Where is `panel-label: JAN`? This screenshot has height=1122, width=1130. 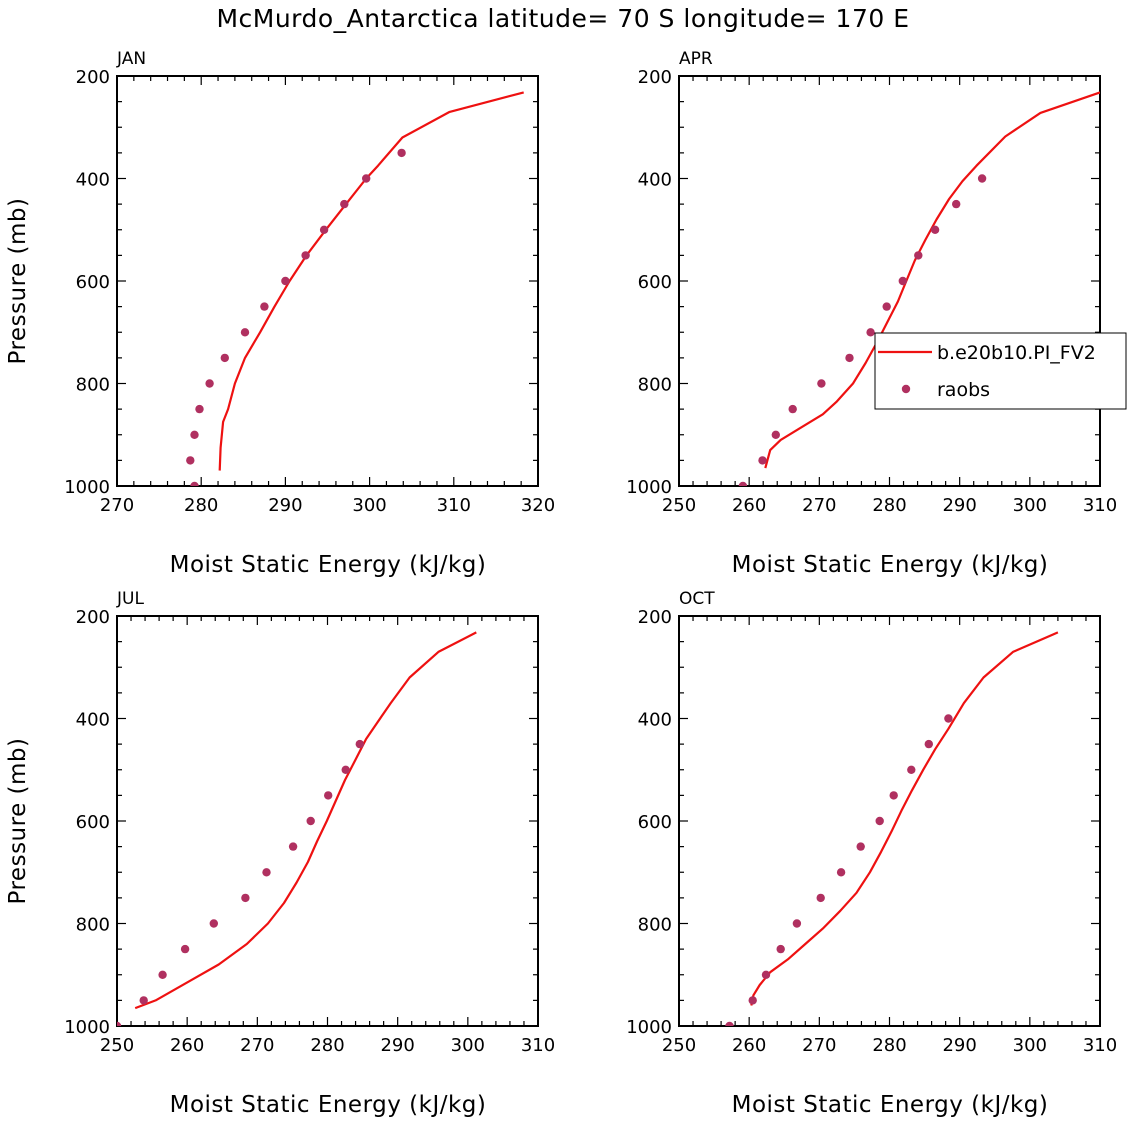
panel-label: JAN is located at coordinates (131, 59).